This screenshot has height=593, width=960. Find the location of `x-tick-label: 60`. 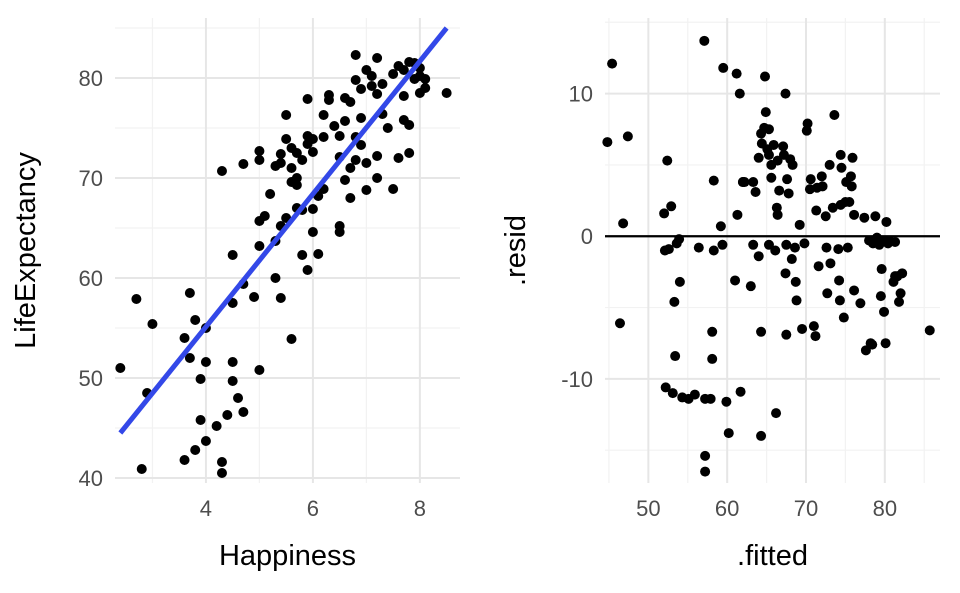

x-tick-label: 60 is located at coordinates (727, 508).